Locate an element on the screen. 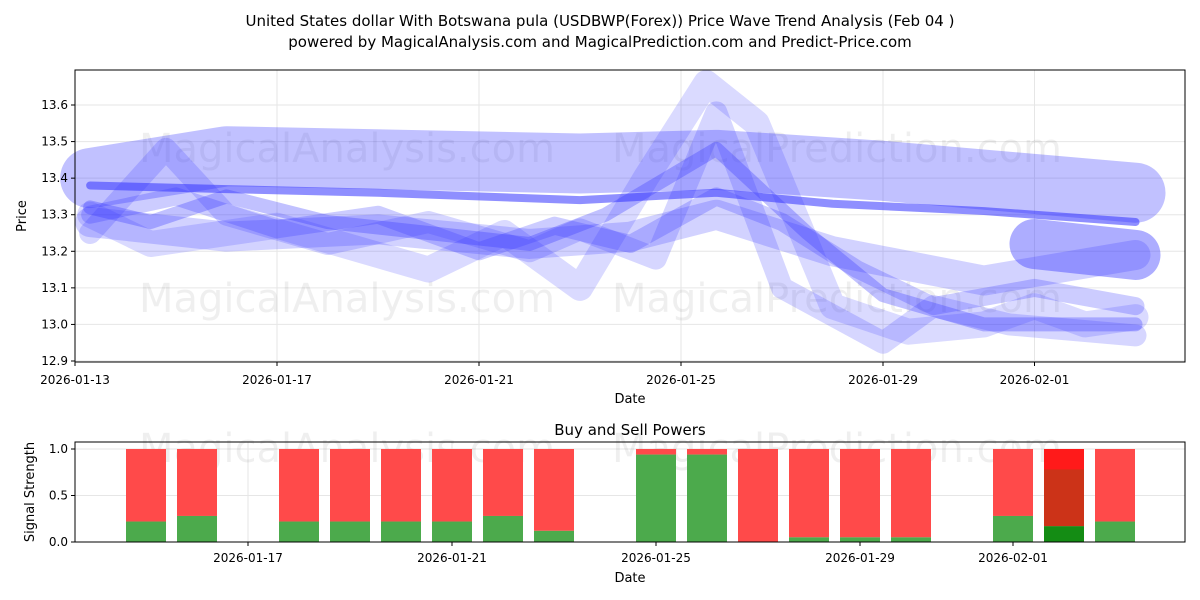  y-tick-label: 13.2 is located at coordinates (54, 251).